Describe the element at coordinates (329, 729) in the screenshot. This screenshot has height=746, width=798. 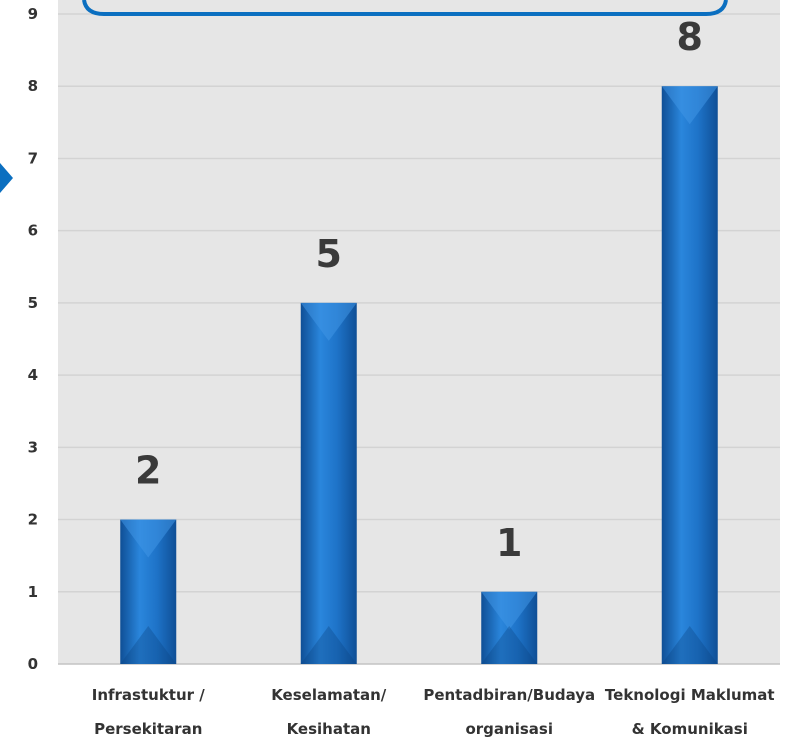
I see `x-tick-label: Kesihatan` at that location.